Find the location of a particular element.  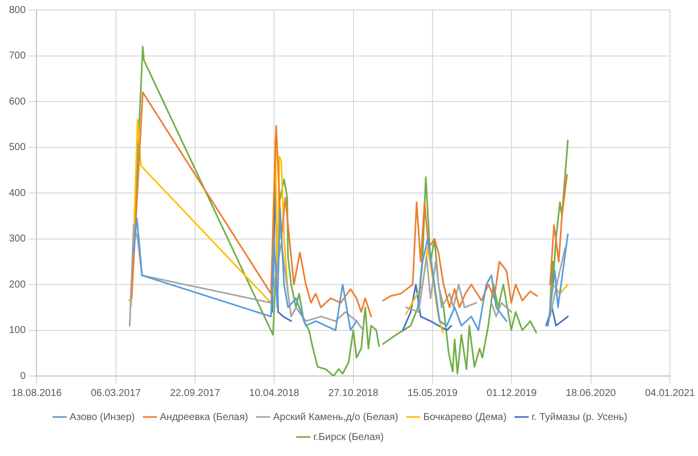

x-tick-label: 01.12.2019 is located at coordinates (512, 393).